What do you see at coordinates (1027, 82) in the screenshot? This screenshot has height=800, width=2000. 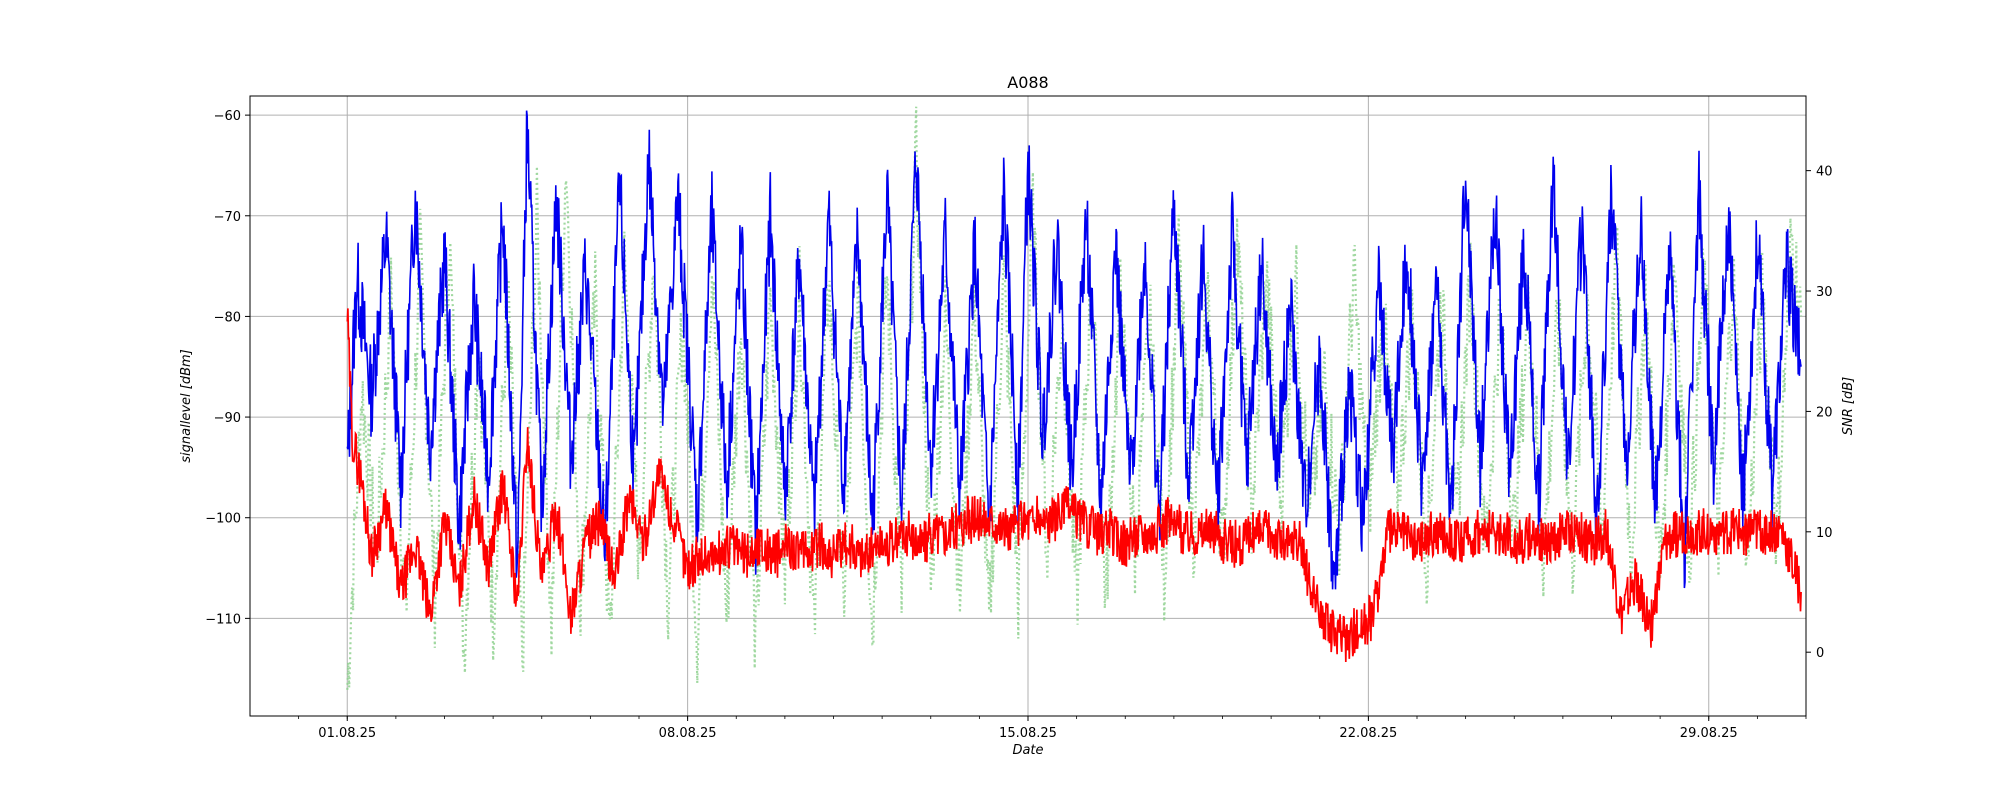 I see `chart-title: A088` at bounding box center [1027, 82].